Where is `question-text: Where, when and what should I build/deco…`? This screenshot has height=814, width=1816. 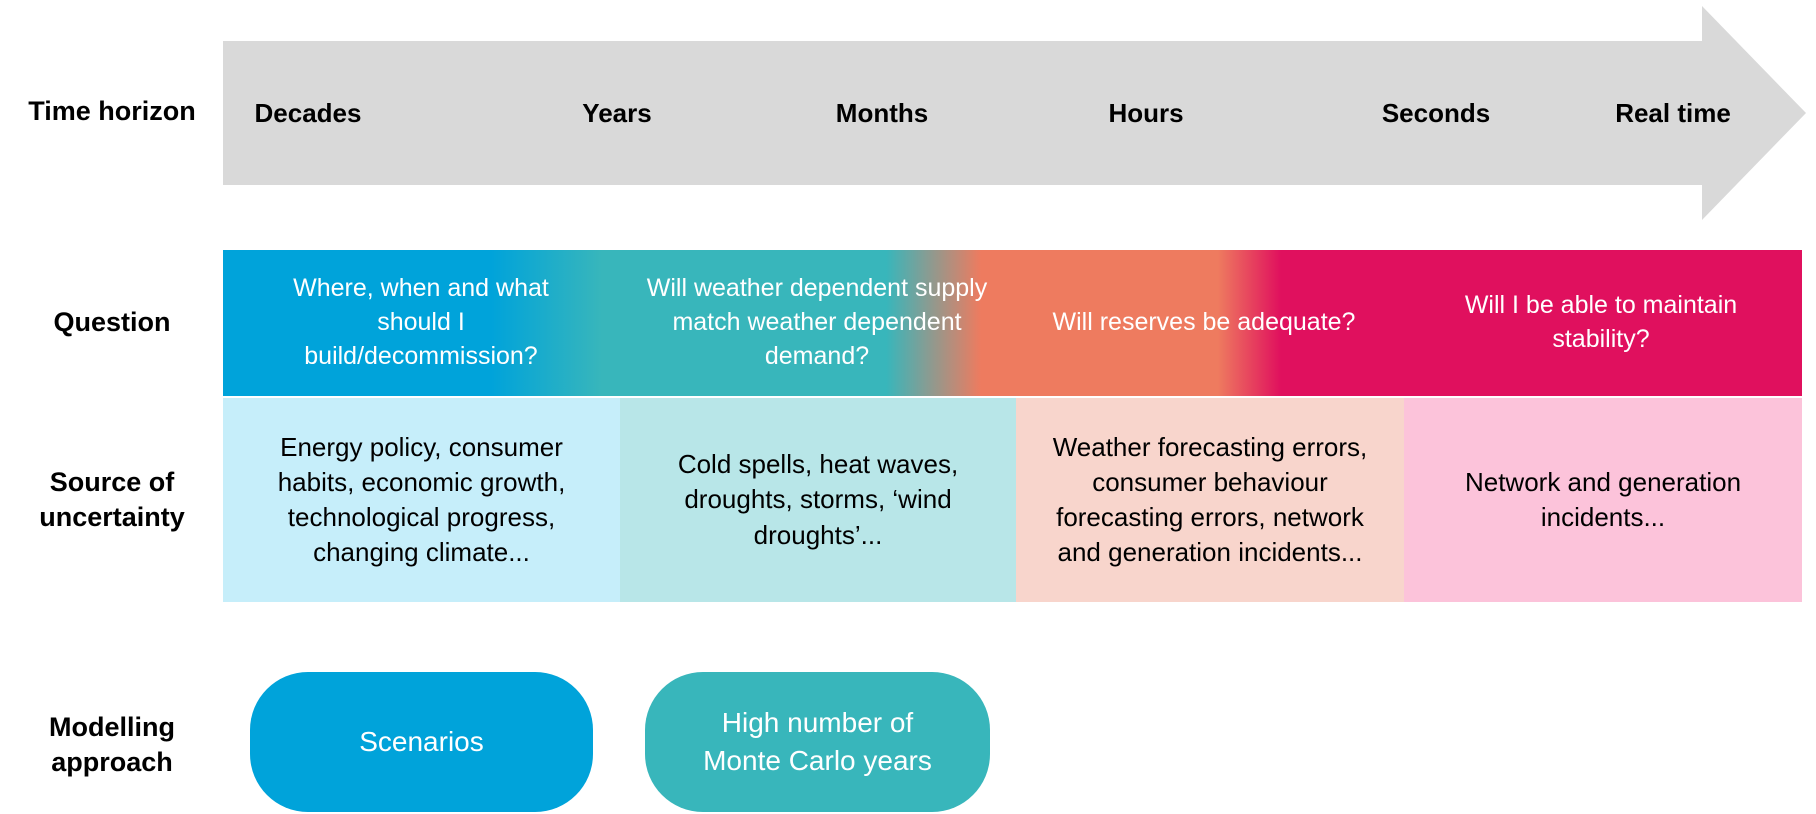 question-text: Where, when and what should I build/deco… is located at coordinates (421, 322).